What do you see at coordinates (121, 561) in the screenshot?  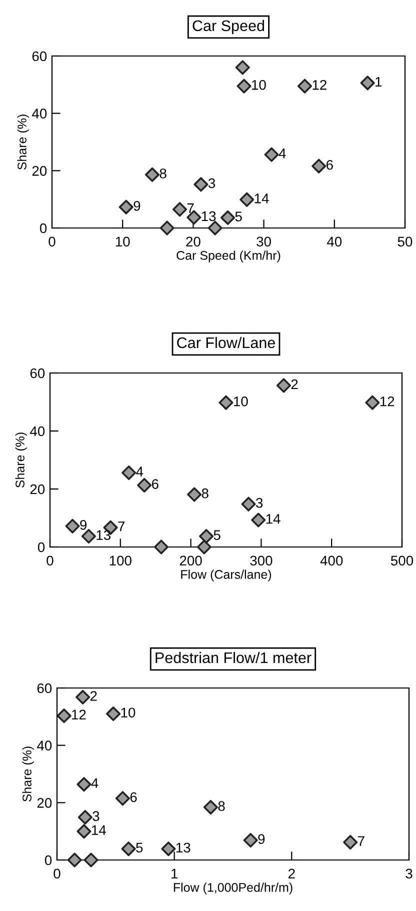 I see `x-tick-label: 100` at bounding box center [121, 561].